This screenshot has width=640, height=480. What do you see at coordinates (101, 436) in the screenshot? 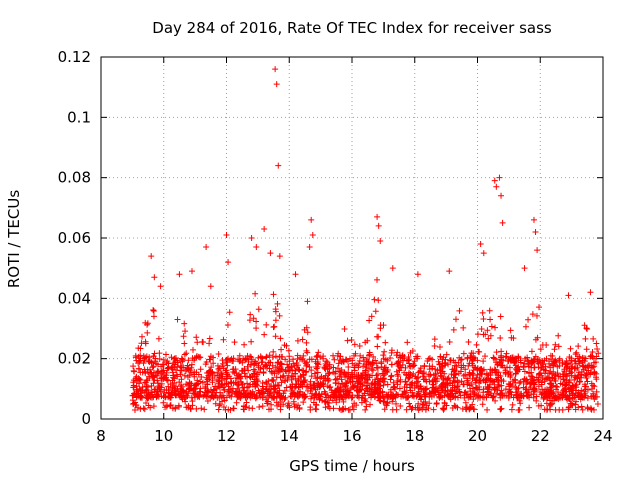
I see `x-tick-label: 8` at bounding box center [101, 436].